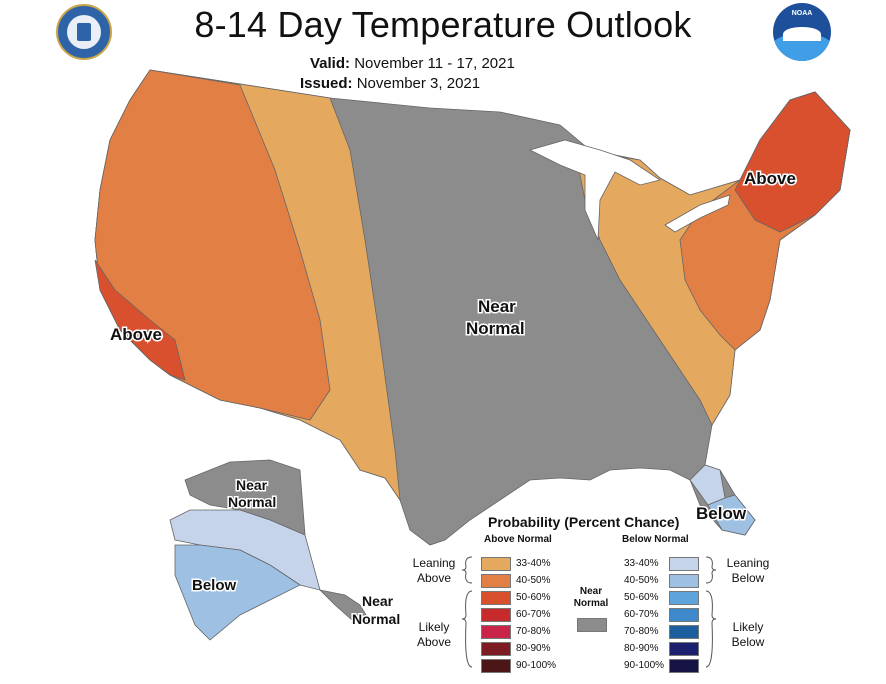 The image size is (886, 684). What do you see at coordinates (641, 563) in the screenshot?
I see `below-bin-label-1: 33-40%` at bounding box center [641, 563].